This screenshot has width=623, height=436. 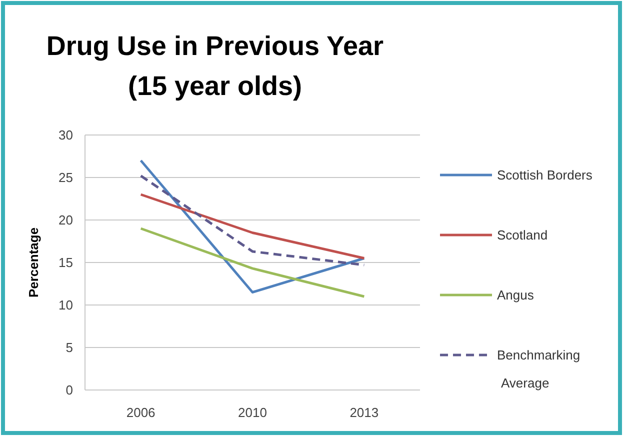 What do you see at coordinates (69, 390) in the screenshot?
I see `y-tick-label: 0` at bounding box center [69, 390].